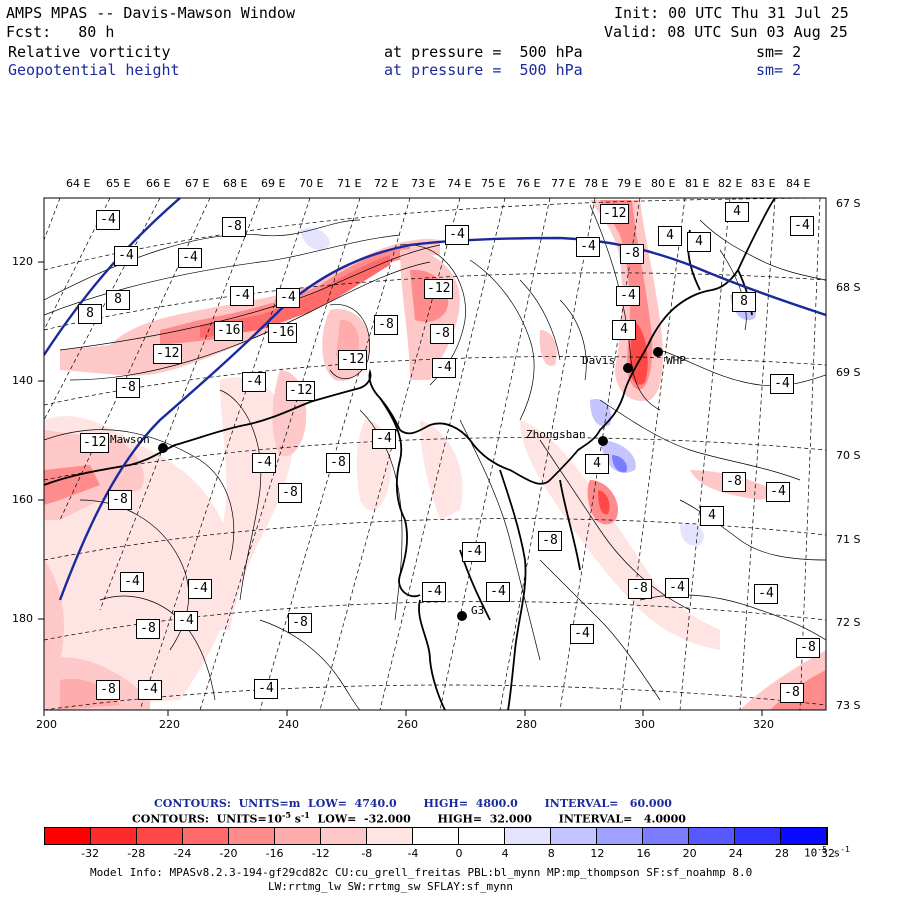 This screenshot has height=900, width=900. Describe the element at coordinates (779, 52) in the screenshot. I see `field-1-smoothing: sm= 2` at that location.